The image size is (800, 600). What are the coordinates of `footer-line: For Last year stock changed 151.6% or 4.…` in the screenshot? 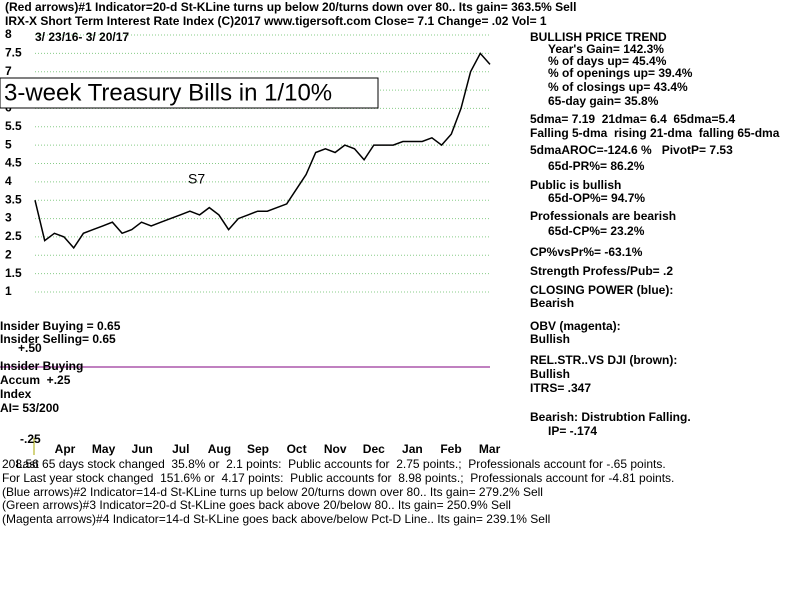 It's located at (338, 478).